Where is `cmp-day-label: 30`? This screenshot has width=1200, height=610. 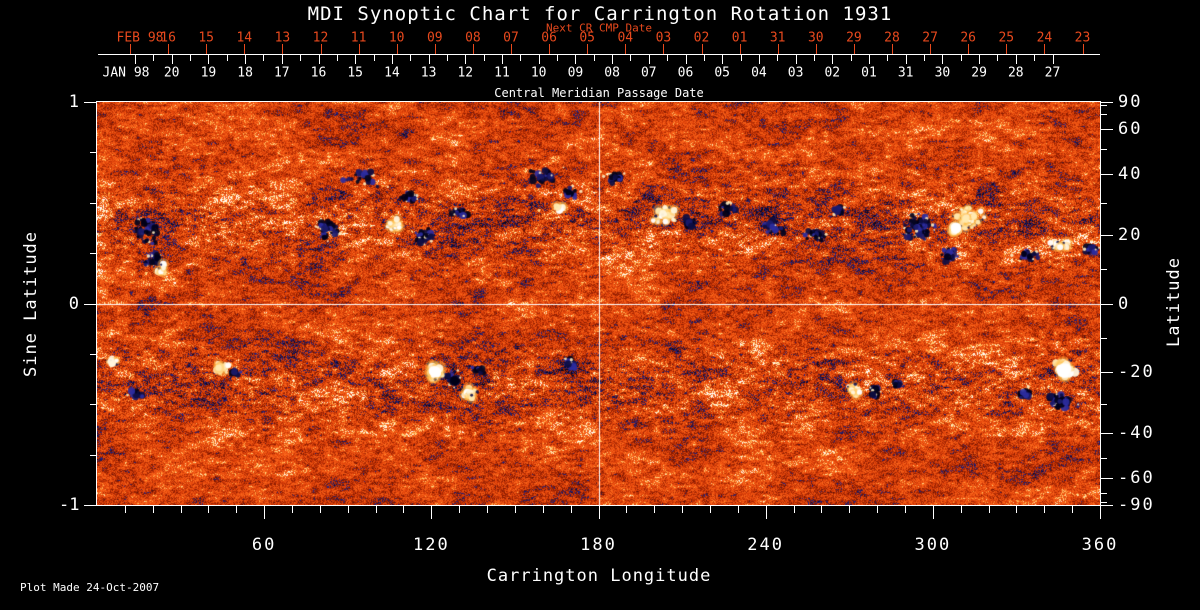
cmp-day-label: 30 is located at coordinates (942, 73).